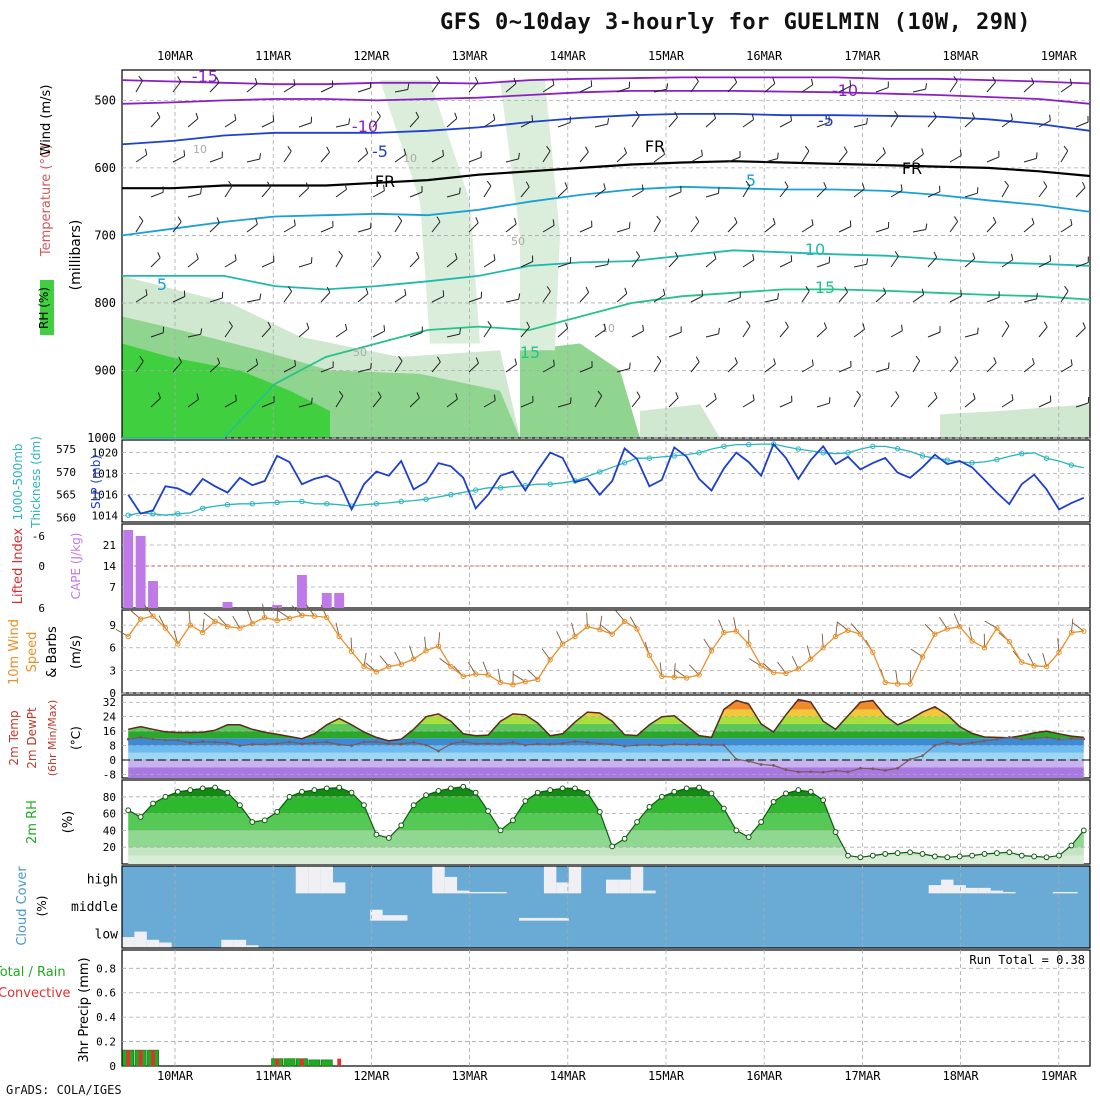 This screenshot has height=1100, width=1100. I want to click on cape-tick-label: 7, so click(112, 587).